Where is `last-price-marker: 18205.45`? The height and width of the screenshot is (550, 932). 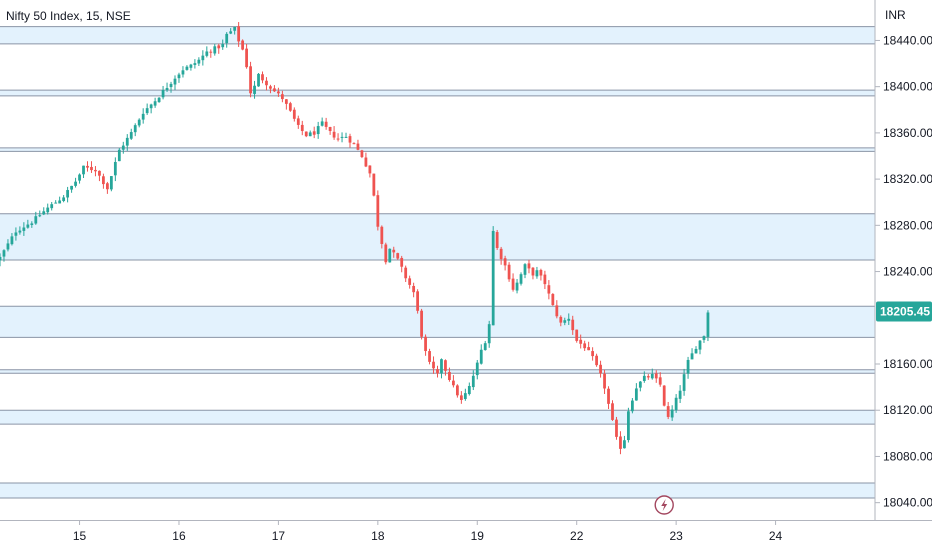 last-price-marker: 18205.45 is located at coordinates (904, 311).